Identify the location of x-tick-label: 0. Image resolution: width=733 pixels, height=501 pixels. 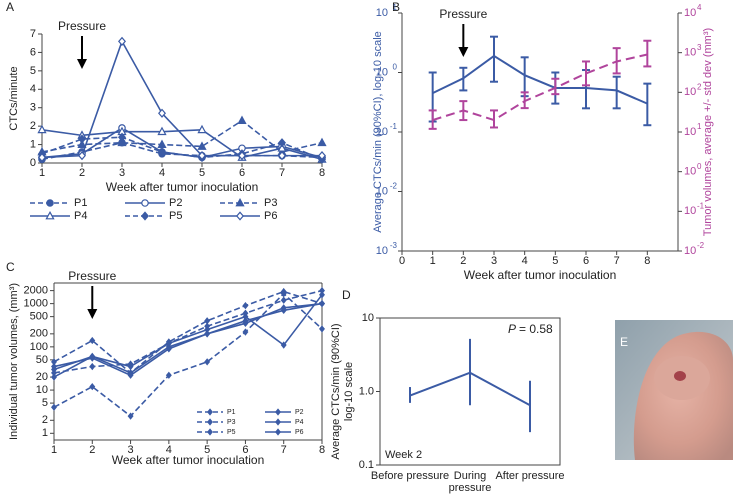
(402, 261).